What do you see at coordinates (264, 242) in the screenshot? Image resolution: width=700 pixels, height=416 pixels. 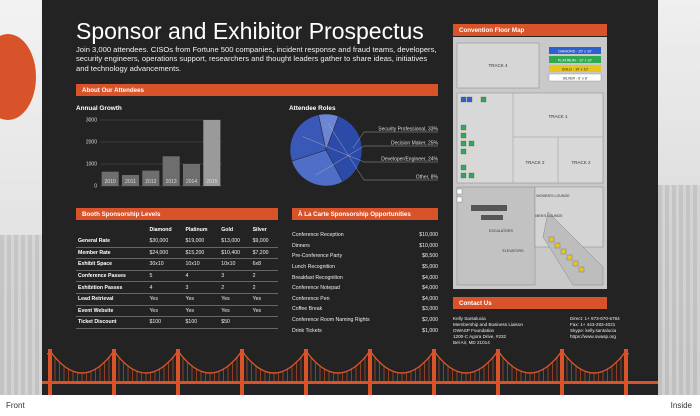 I see `booth-cell: $9,000` at bounding box center [264, 242].